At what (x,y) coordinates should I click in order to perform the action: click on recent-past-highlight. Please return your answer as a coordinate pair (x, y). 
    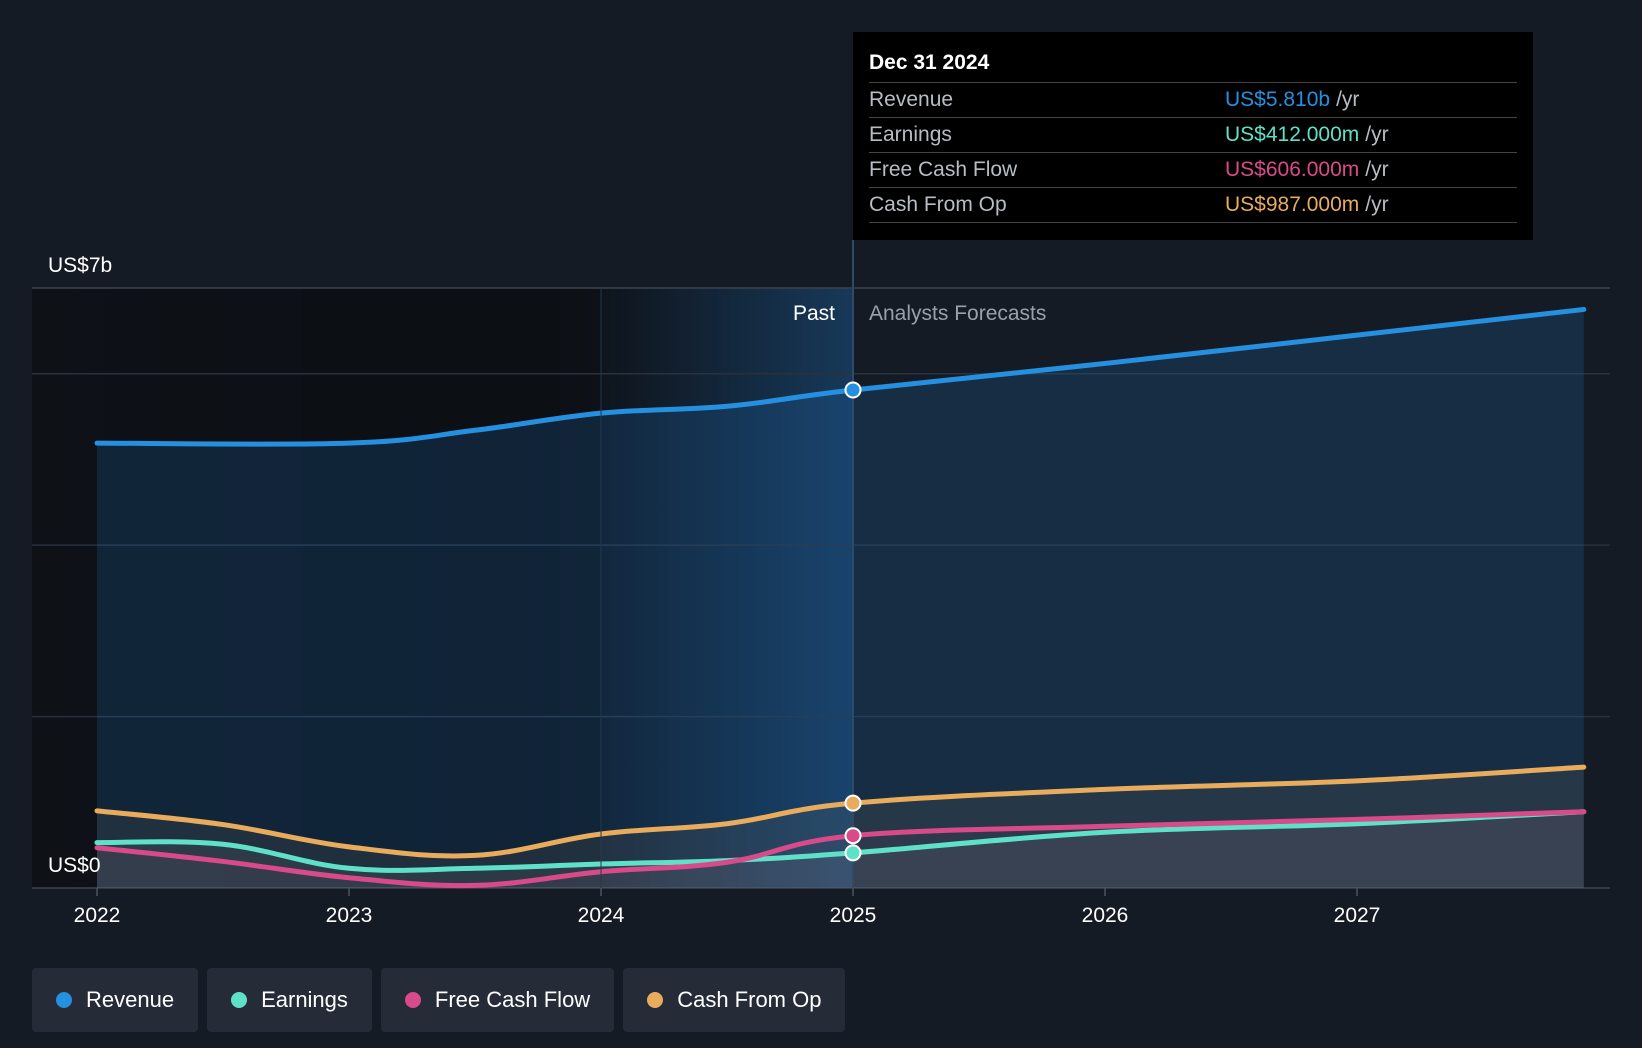
    Looking at the image, I should click on (727, 588).